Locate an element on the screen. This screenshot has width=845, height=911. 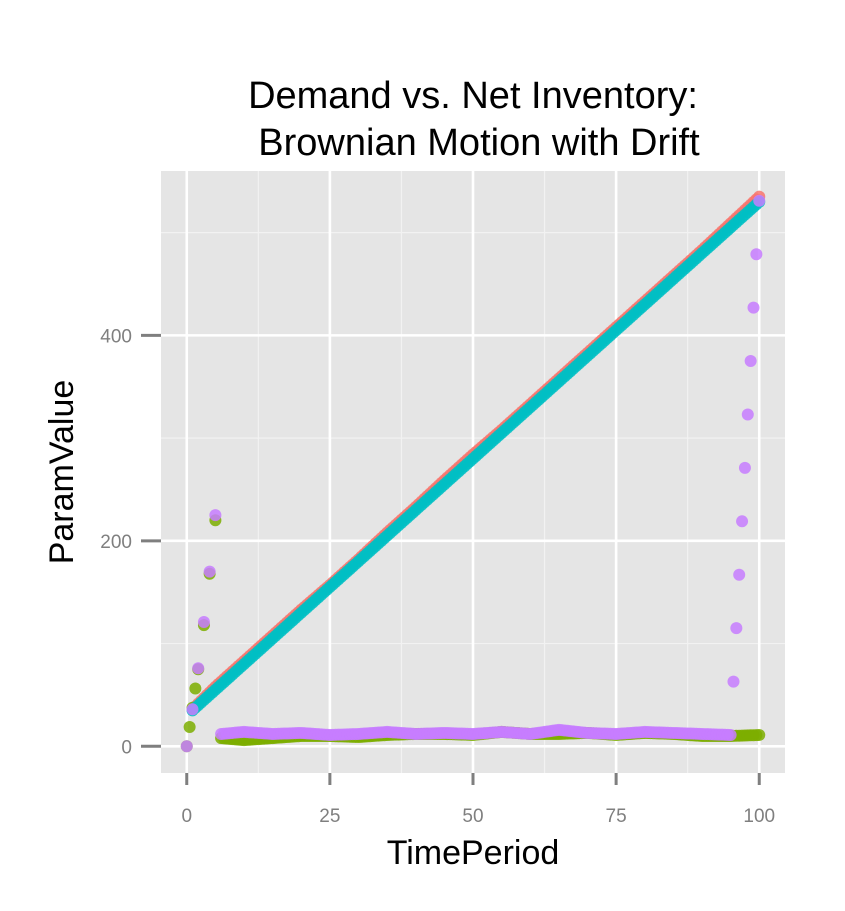
y-tick-label: 0 is located at coordinates (126, 747).